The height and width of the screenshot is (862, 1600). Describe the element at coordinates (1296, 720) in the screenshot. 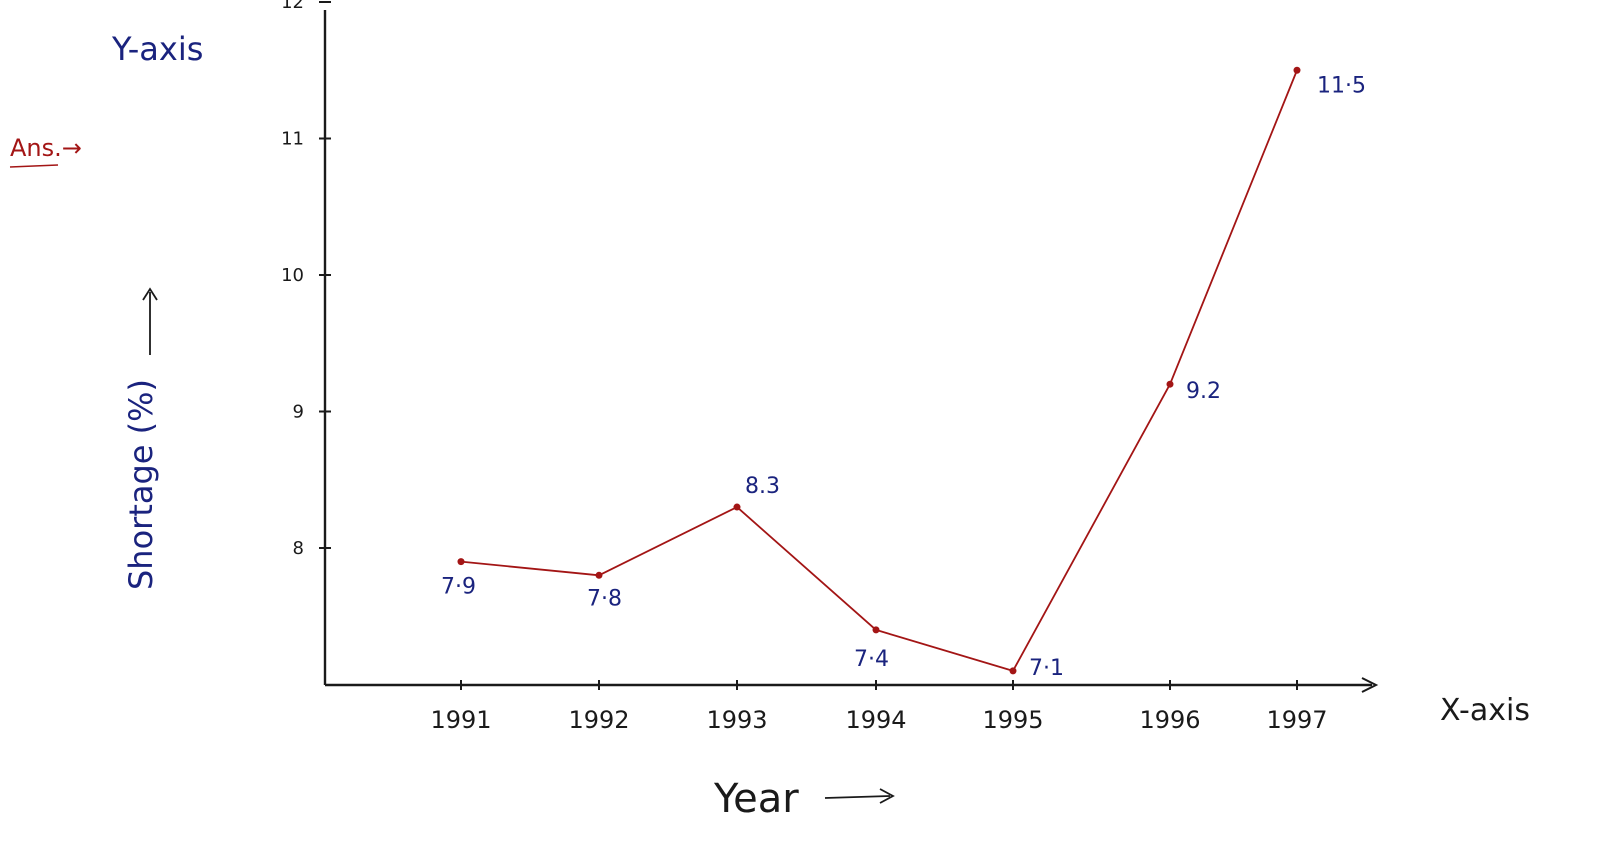

I see `x-tick-label: 1997` at that location.